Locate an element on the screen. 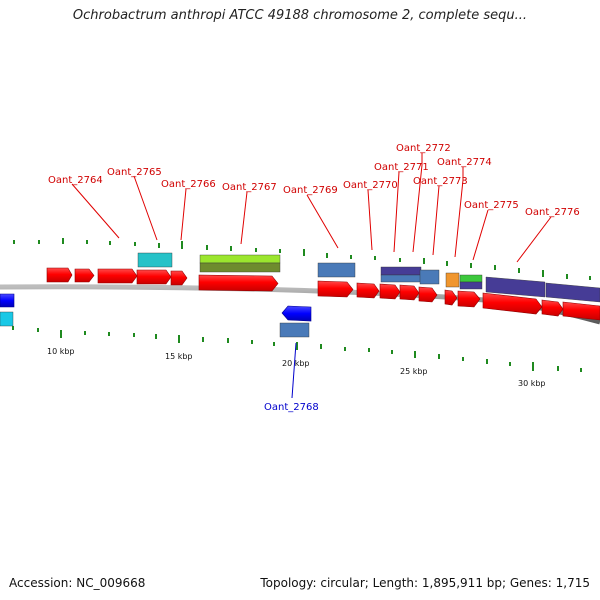  feature-block-orange is located at coordinates (452, 280).